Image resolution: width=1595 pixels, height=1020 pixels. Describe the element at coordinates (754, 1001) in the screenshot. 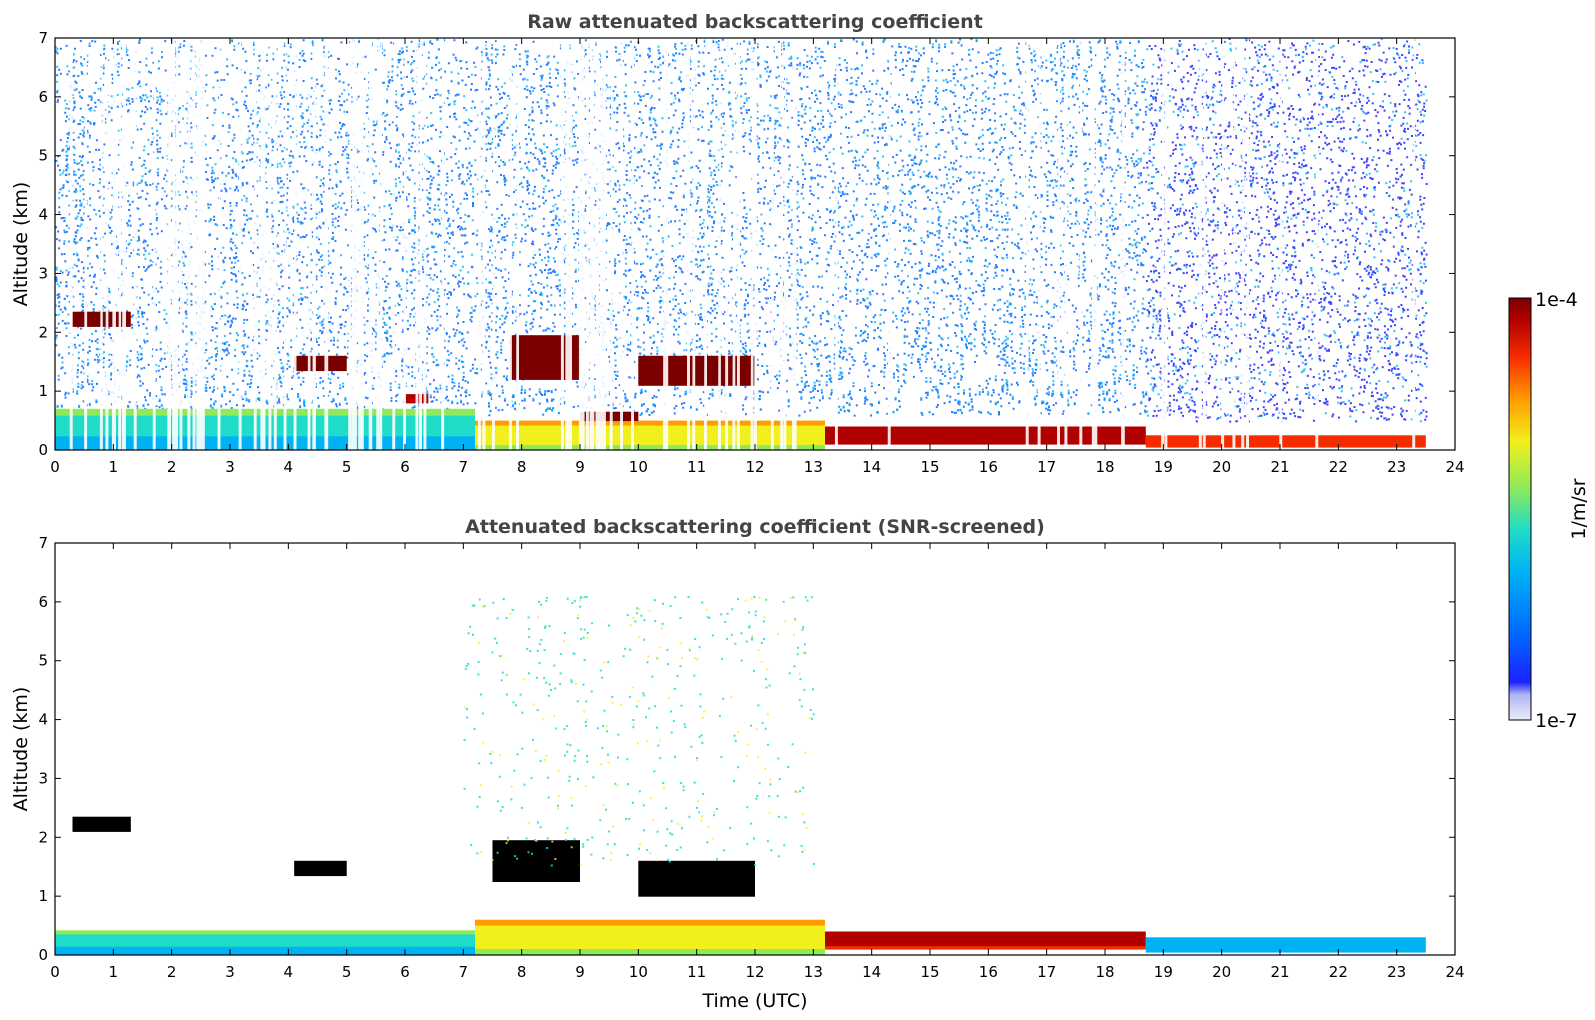

I see `x-axis-label: Time (UTC)` at that location.